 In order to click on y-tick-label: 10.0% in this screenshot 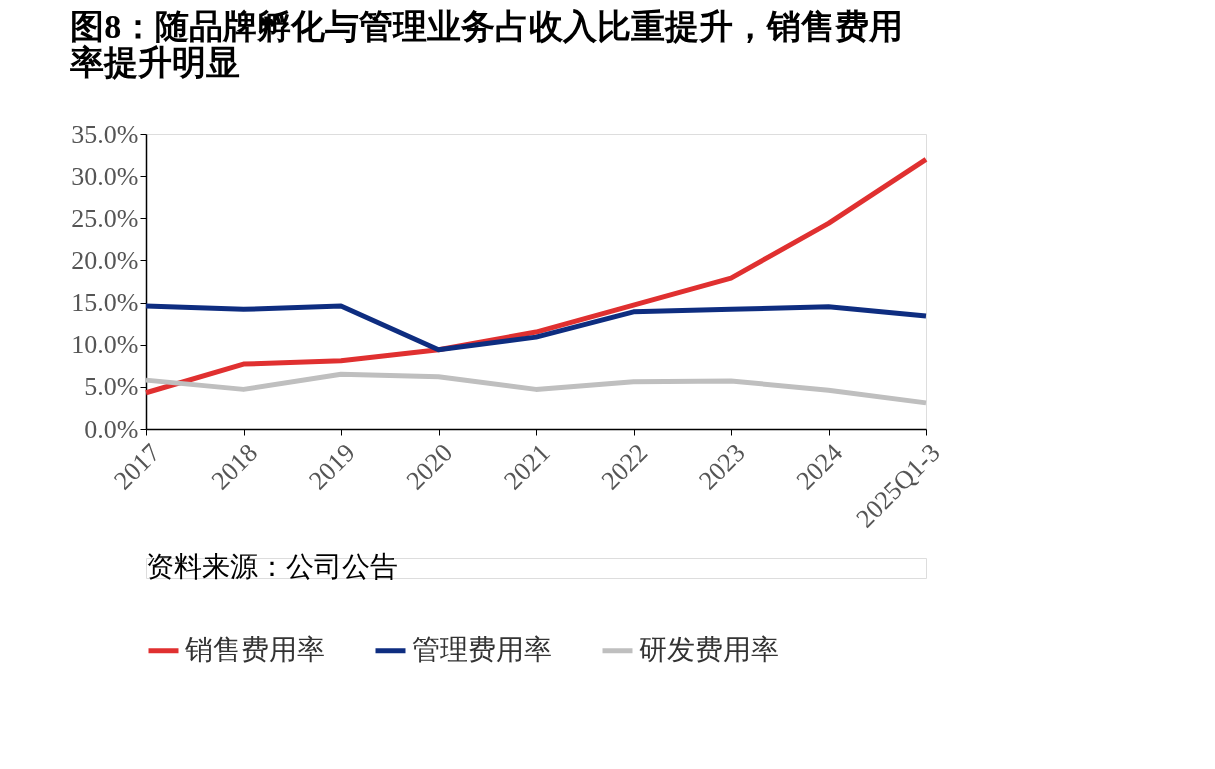, I will do `click(105, 345)`.